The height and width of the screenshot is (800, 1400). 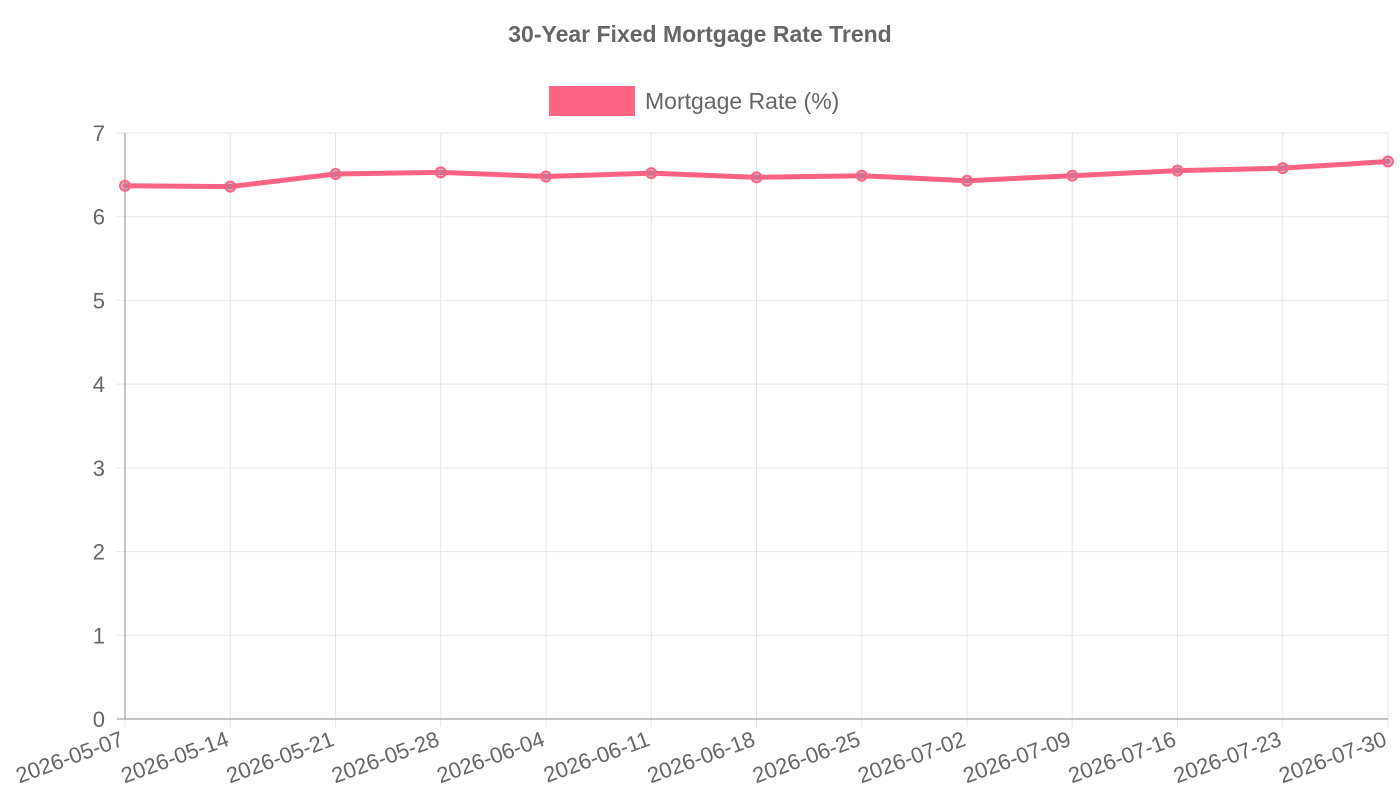 I want to click on x-tick-label: 2026-07-02, so click(x=911, y=757).